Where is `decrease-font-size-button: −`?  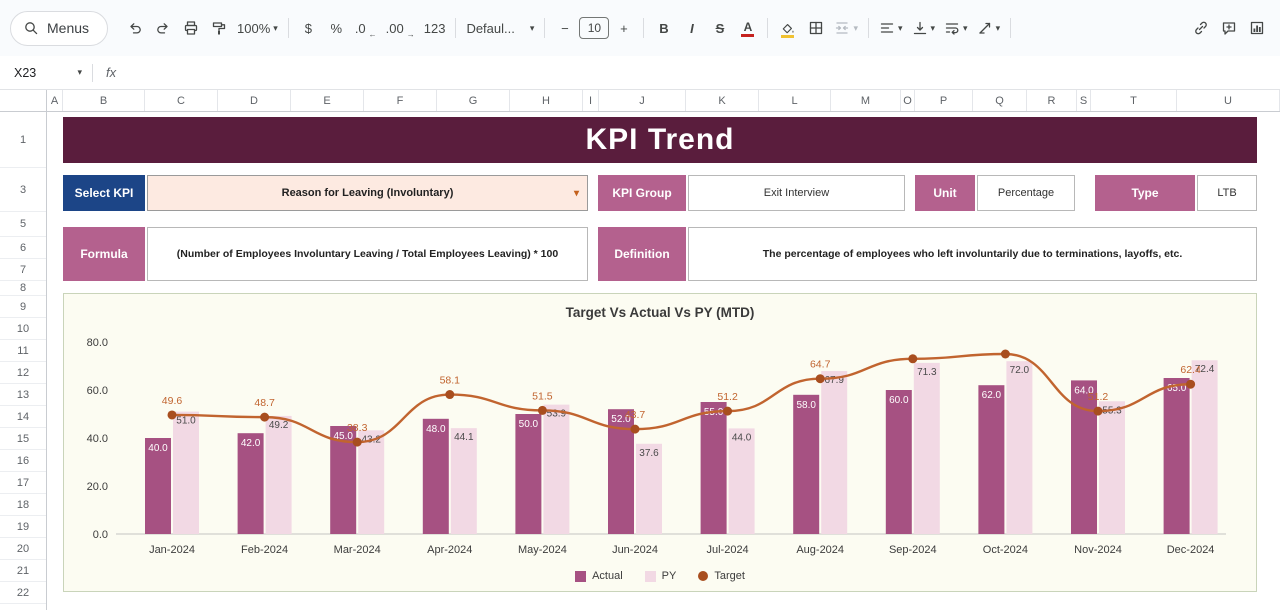 decrease-font-size-button: − is located at coordinates (564, 28).